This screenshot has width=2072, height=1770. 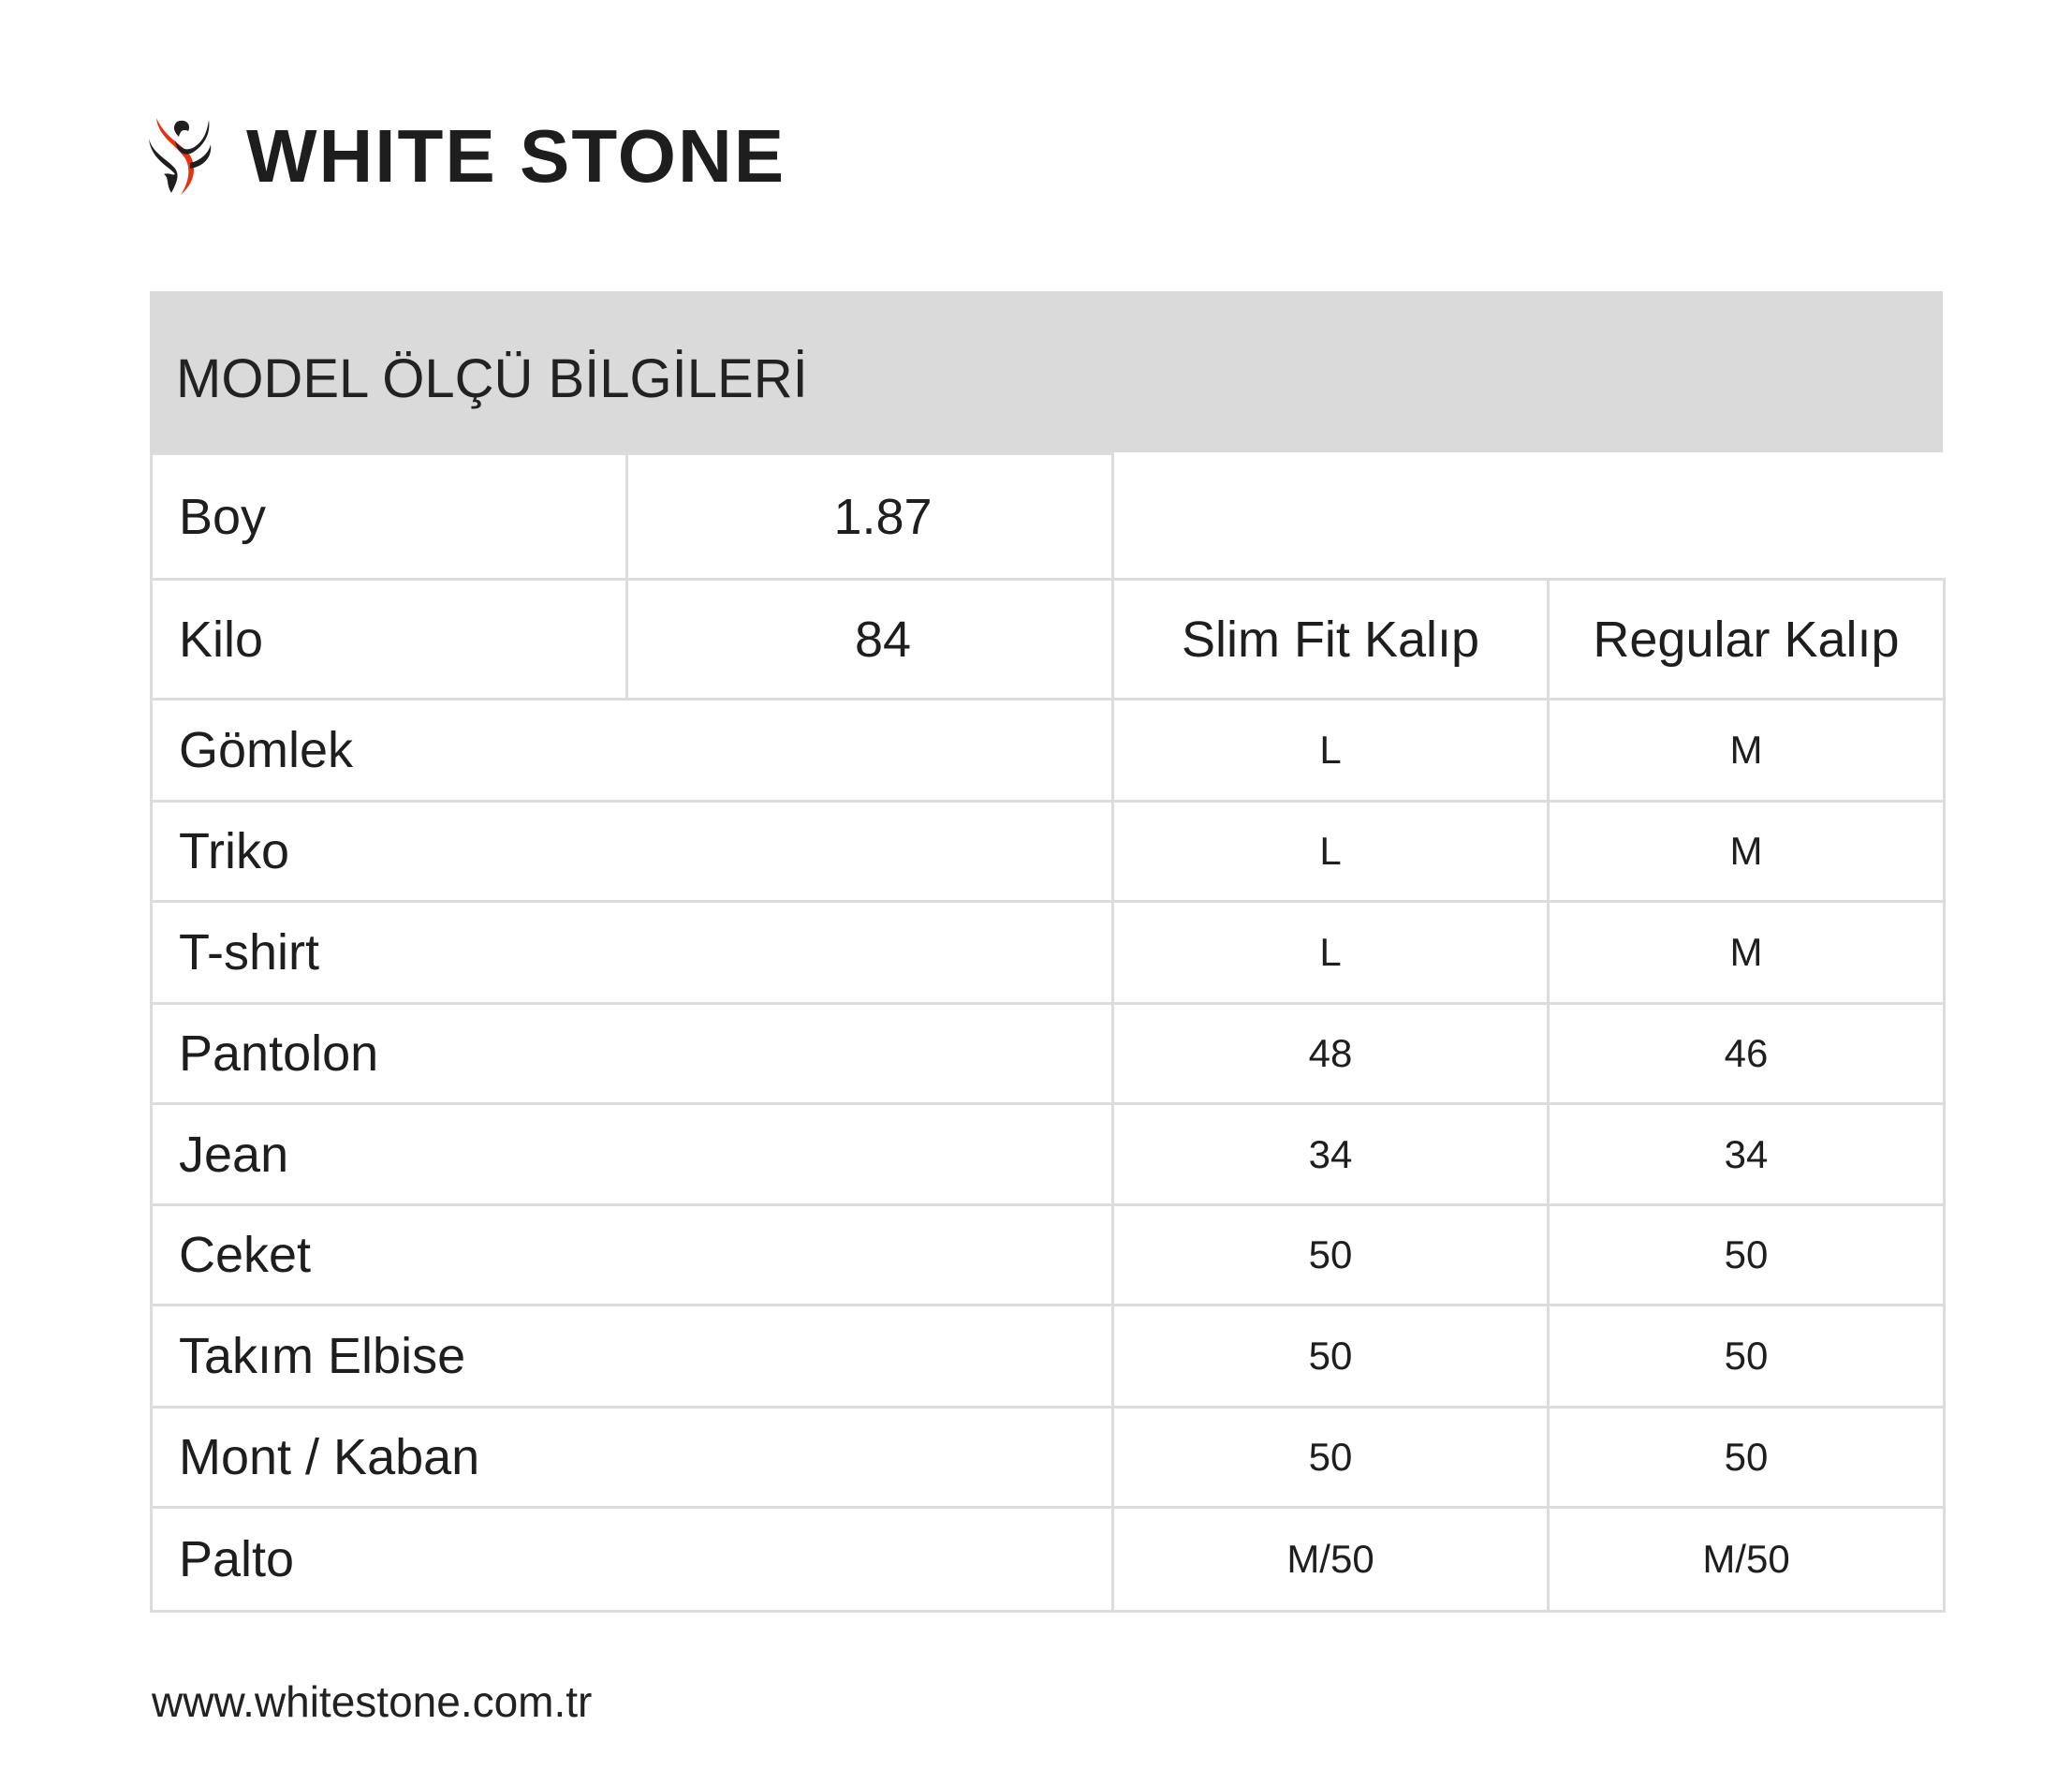 What do you see at coordinates (632, 953) in the screenshot?
I see `row-label: T-shirt` at bounding box center [632, 953].